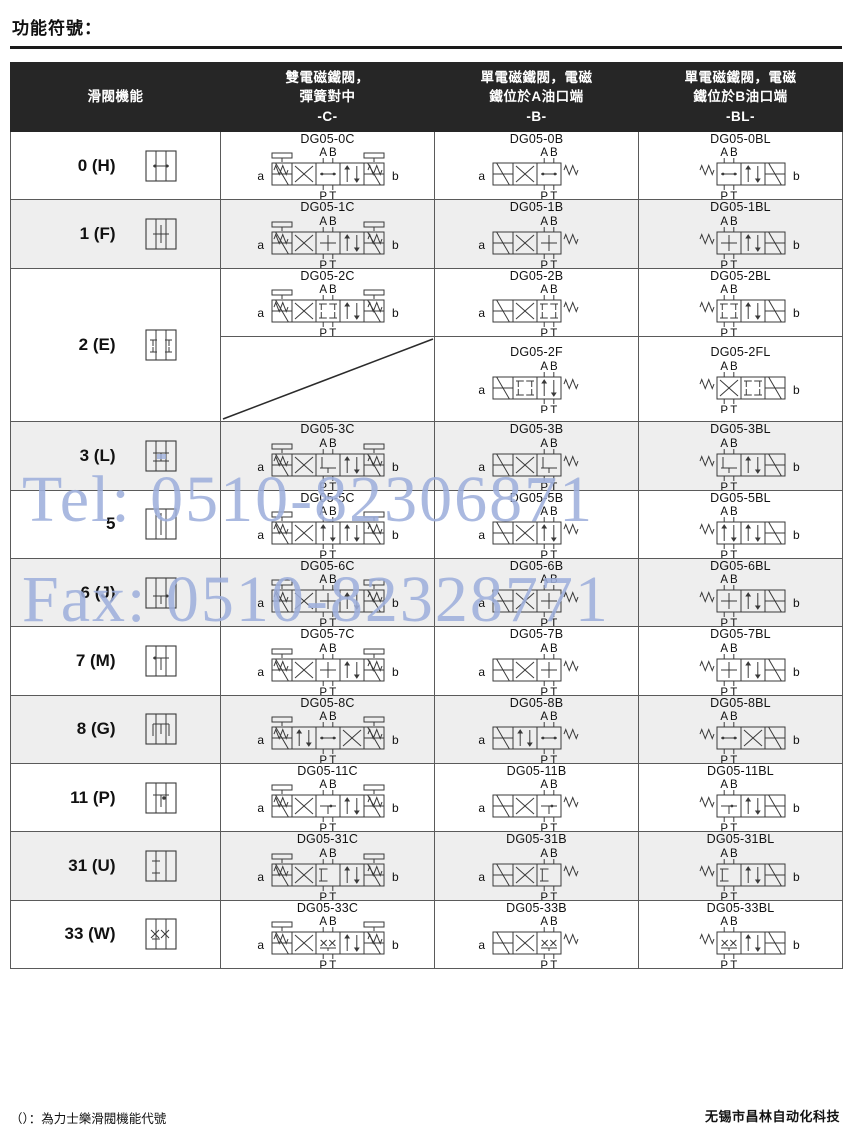 The height and width of the screenshot is (1148, 850). Describe the element at coordinates (93, 797) in the screenshot. I see `function-label: 11 (P)` at that location.